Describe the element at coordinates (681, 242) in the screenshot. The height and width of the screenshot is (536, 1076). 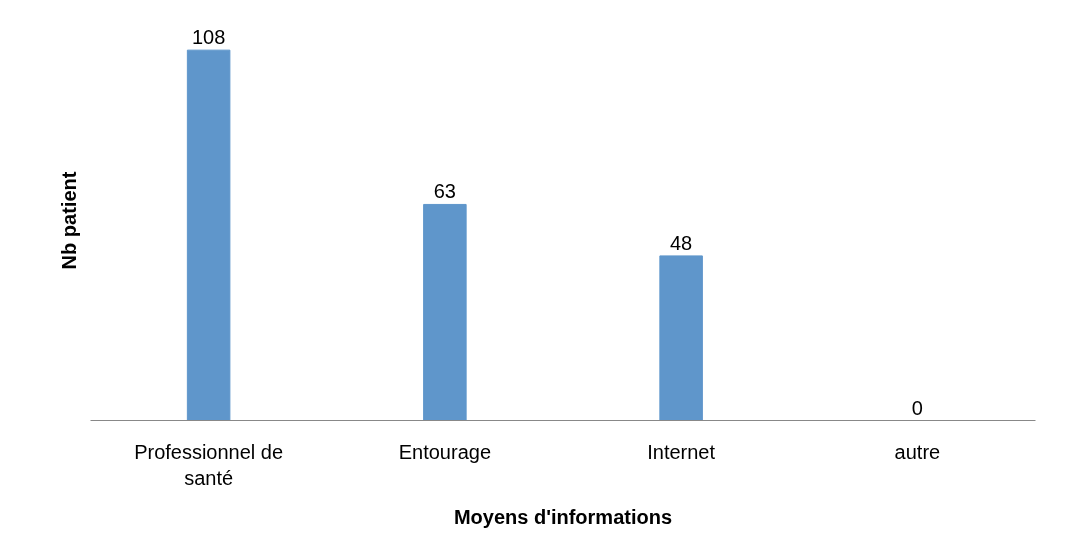
I see `data-label: 48` at that location.